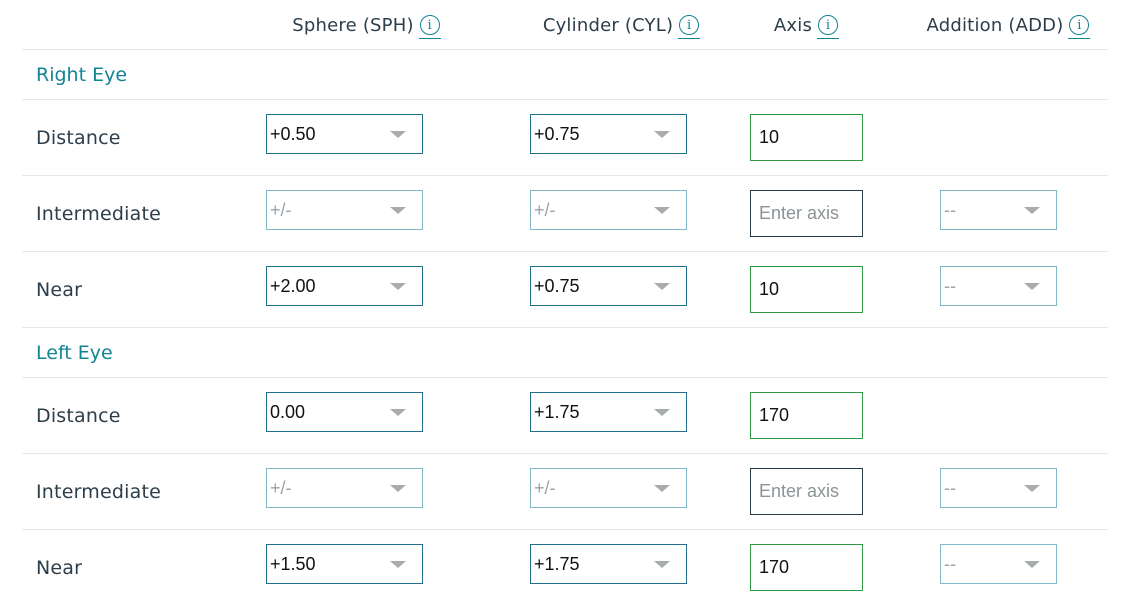 The image size is (1130, 611). I want to click on select-value: +2.00, so click(293, 285).